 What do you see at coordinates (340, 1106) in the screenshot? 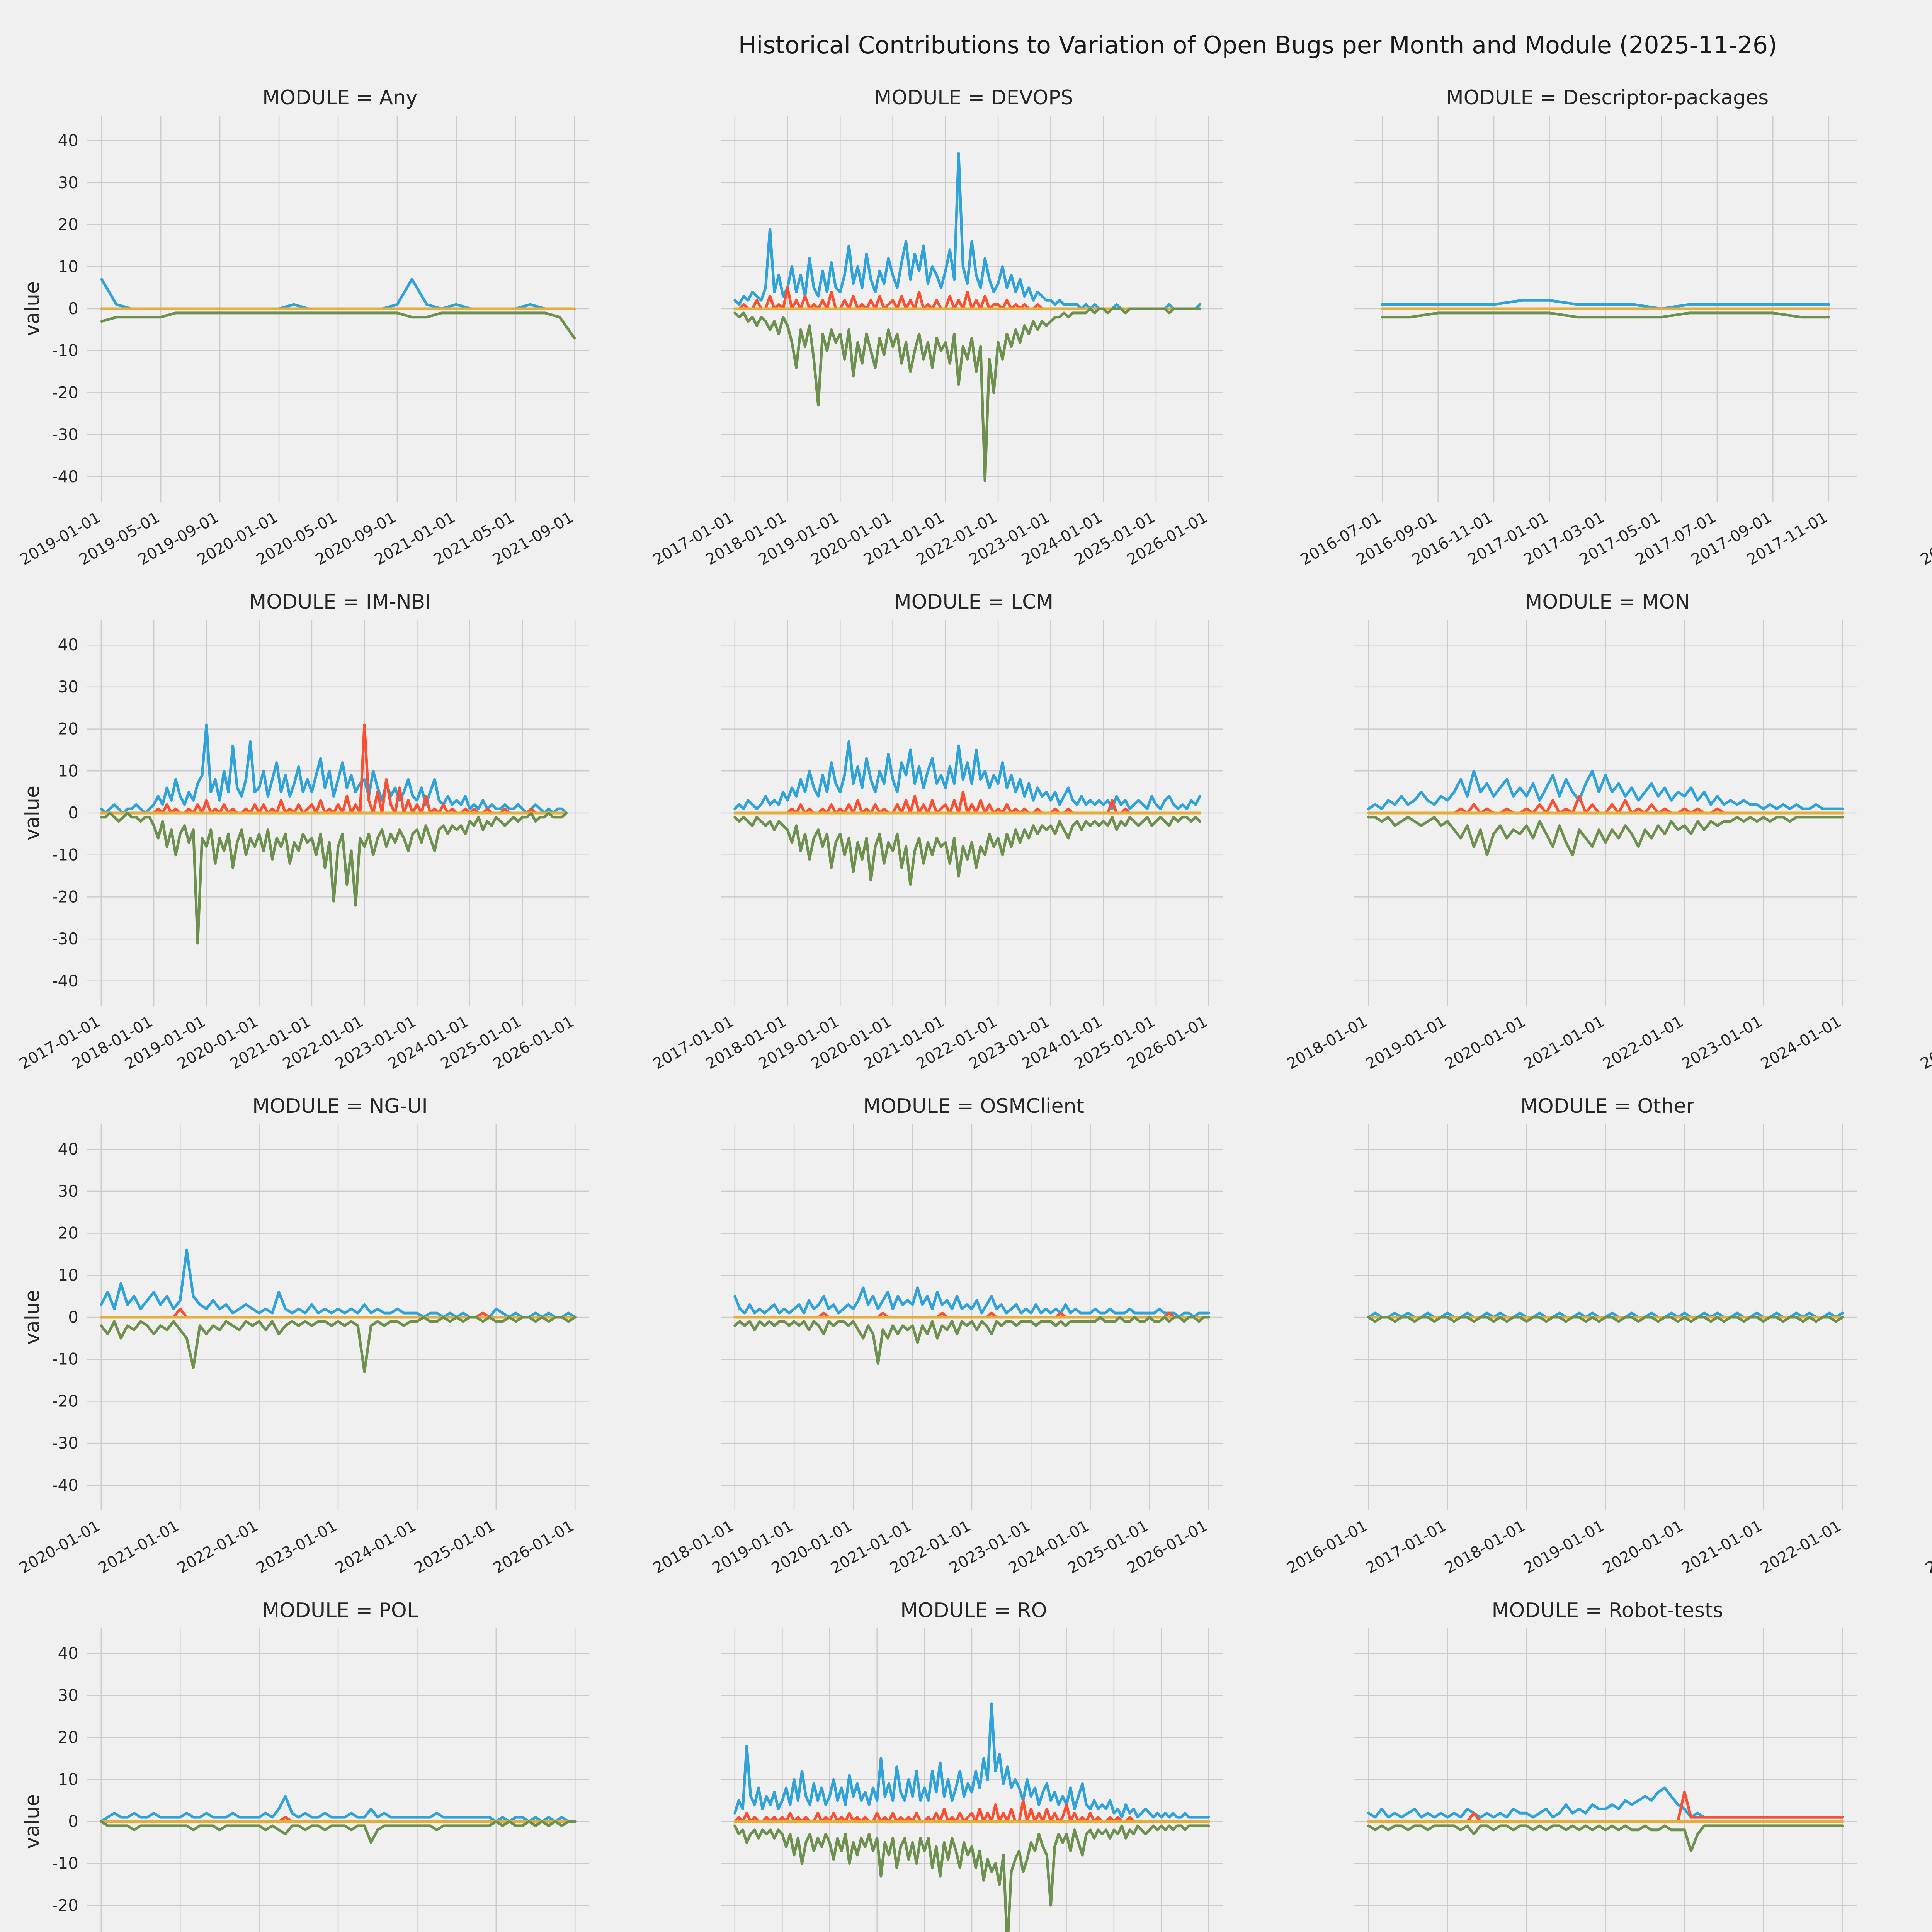
I see `facet-title: MODULE = NG-UI` at bounding box center [340, 1106].